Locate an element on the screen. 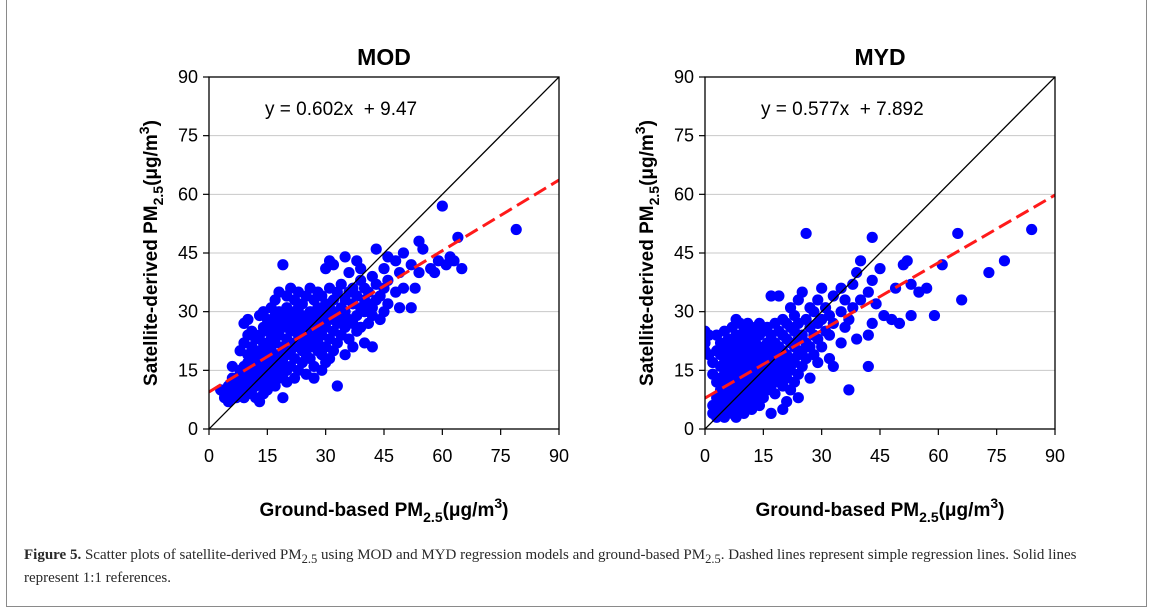 This screenshot has width=1153, height=614. regression-equation: y = 0.602x + 9.47 is located at coordinates (341, 109).